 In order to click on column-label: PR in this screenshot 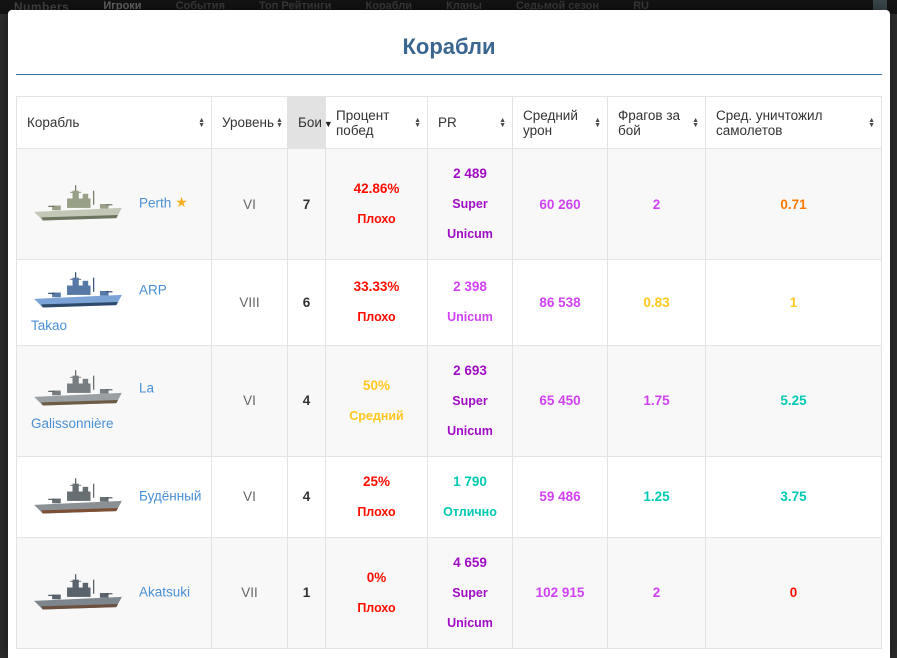, I will do `click(447, 122)`.